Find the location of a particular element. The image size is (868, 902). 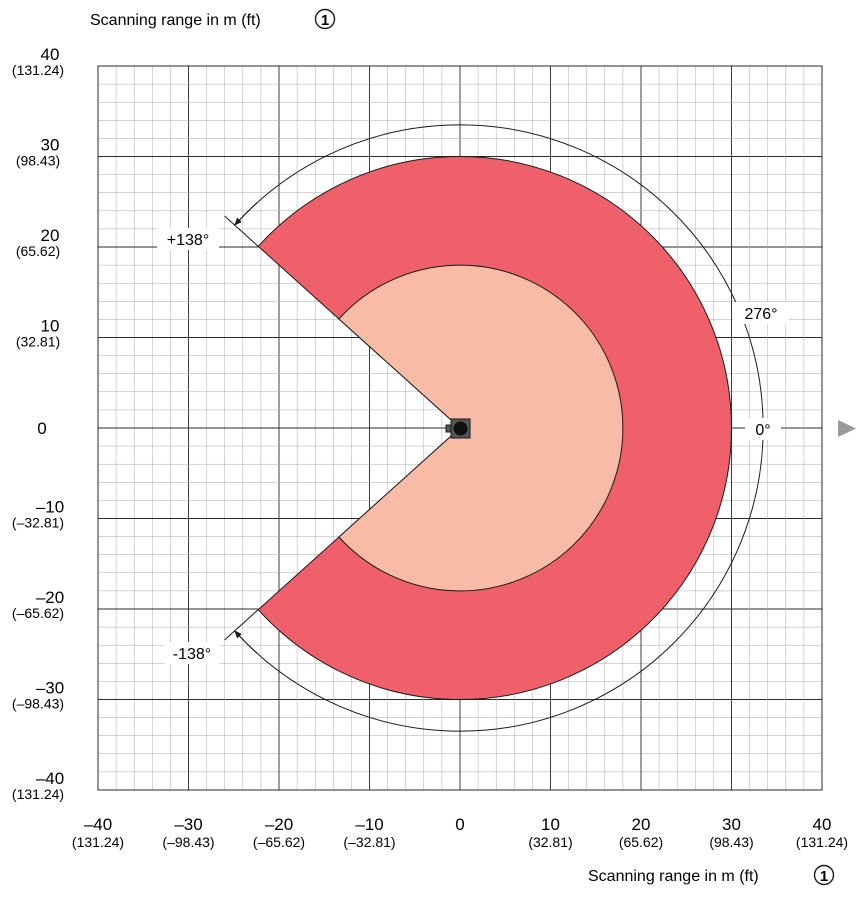

zero-direction-icon is located at coordinates (847, 428).